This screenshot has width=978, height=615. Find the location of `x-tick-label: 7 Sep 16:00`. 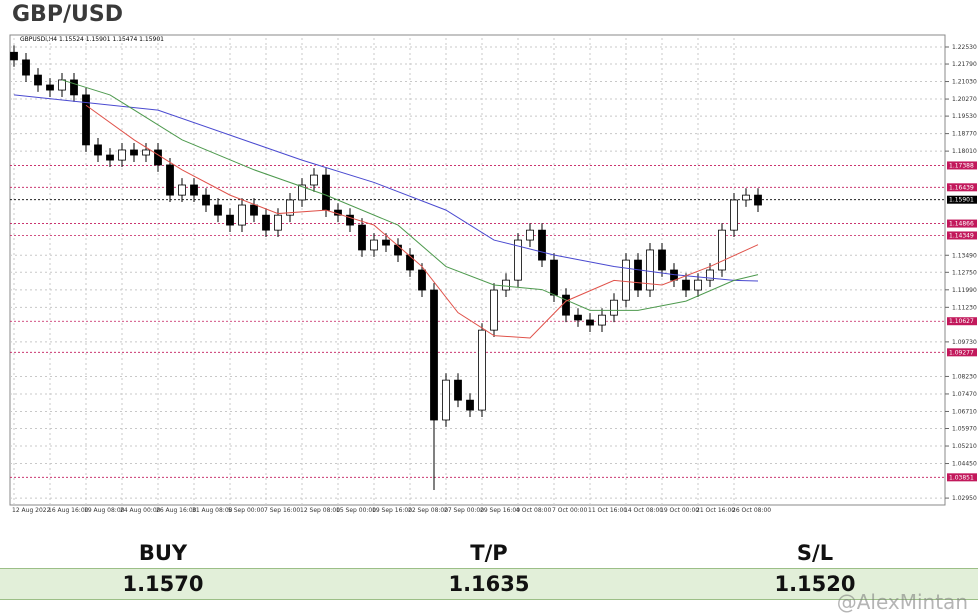

x-tick-label: 7 Sep 16:00 is located at coordinates (282, 510).